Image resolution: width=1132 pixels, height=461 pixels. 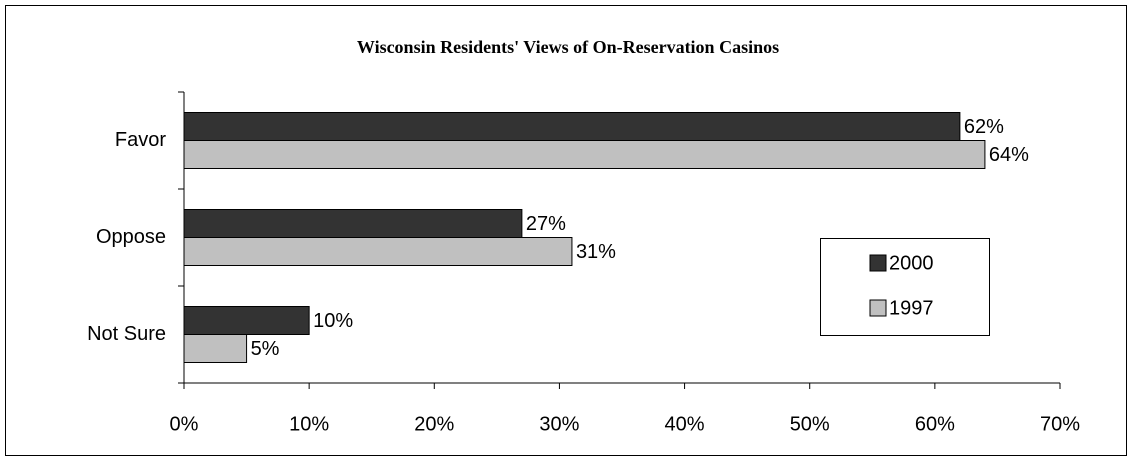 I want to click on value-label: 64%, so click(x=1009, y=155).